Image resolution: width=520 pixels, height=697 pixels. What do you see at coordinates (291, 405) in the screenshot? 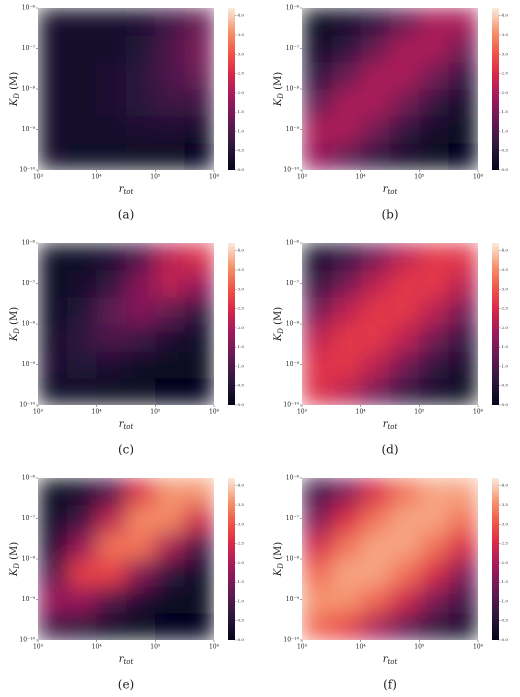
I see `y-tick-label: 10⁻¹⁰` at bounding box center [291, 405].